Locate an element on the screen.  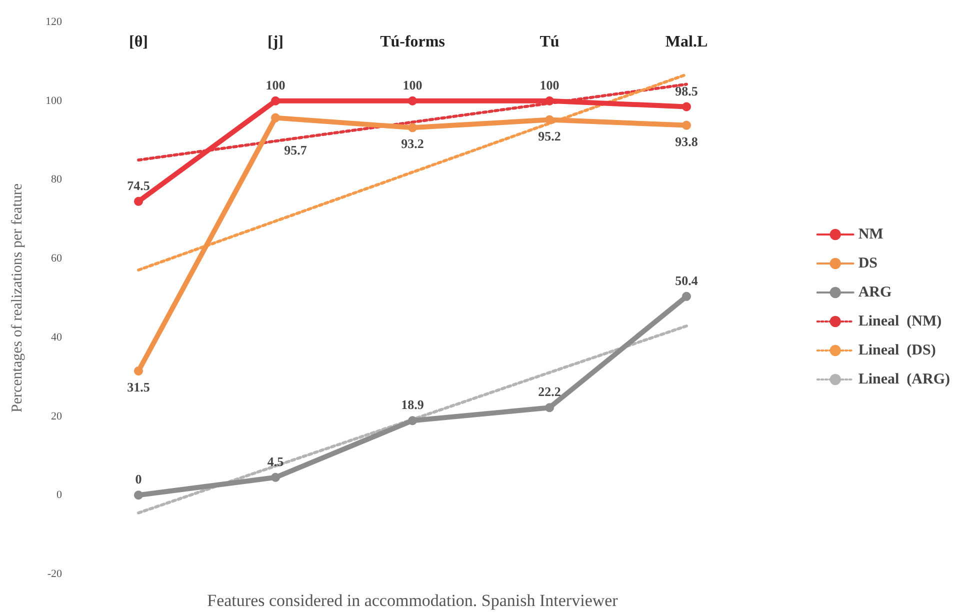
data-label: 22.2 is located at coordinates (549, 392).